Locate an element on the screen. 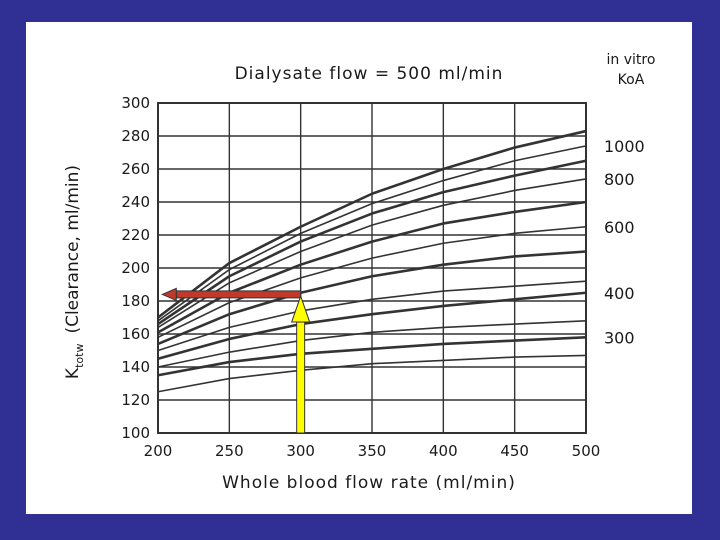  x-tick-label: 500 is located at coordinates (586, 451).